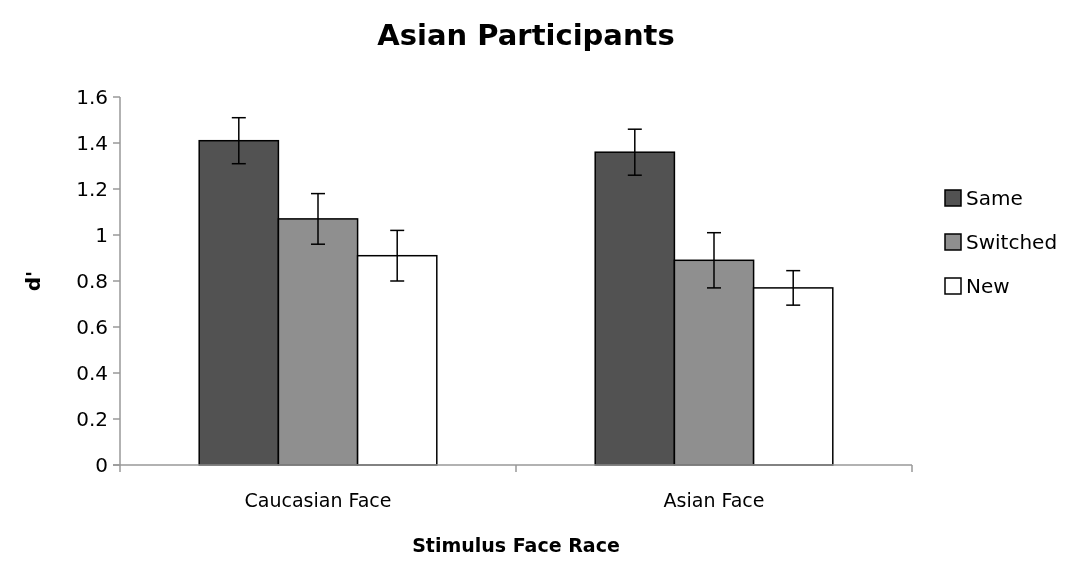  I want to click on legend-label: Switched, so click(1012, 242).